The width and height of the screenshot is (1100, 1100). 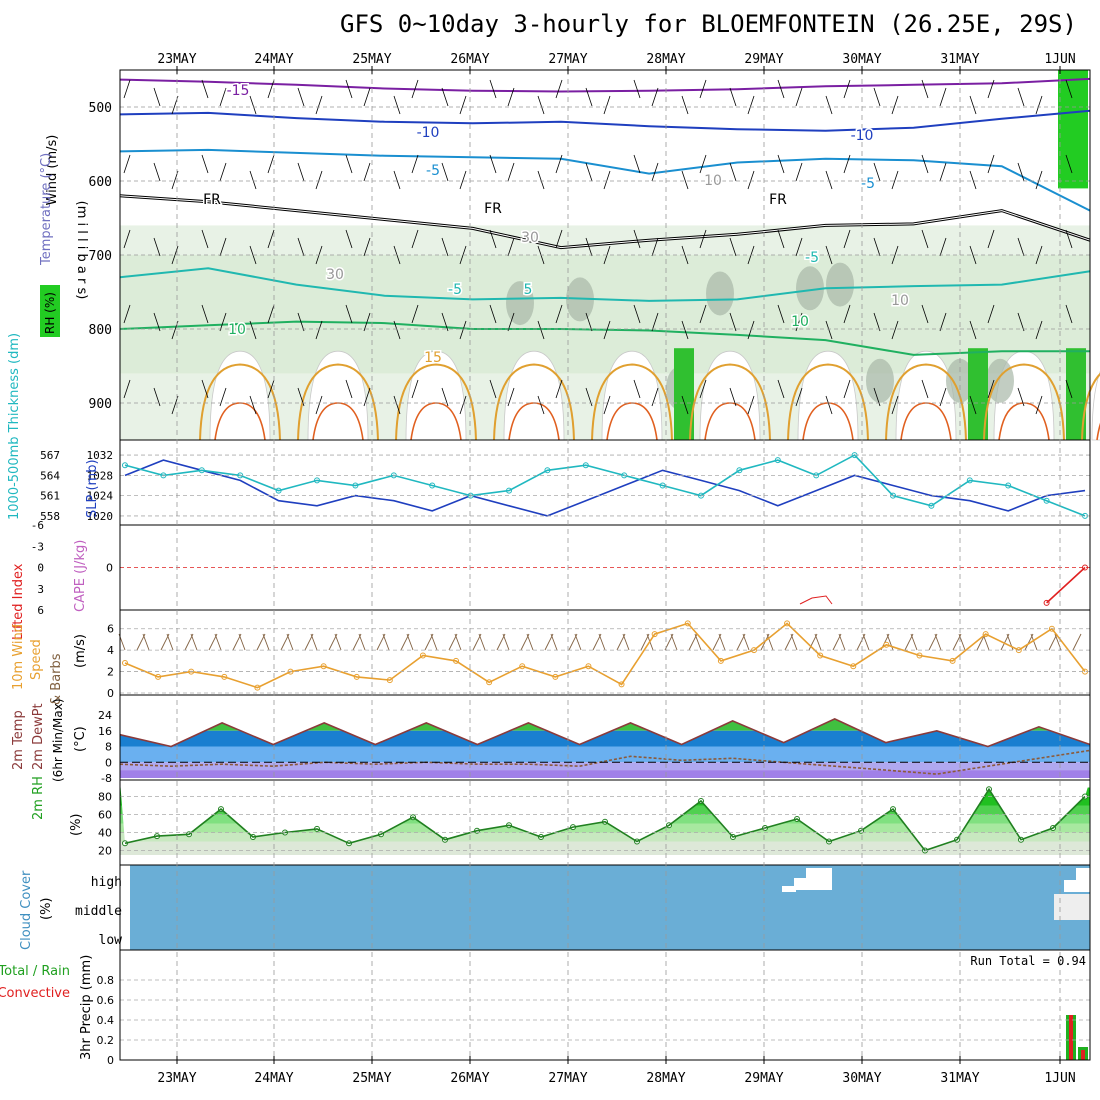 I want to click on temp-tick: 16, so click(x=105, y=731).